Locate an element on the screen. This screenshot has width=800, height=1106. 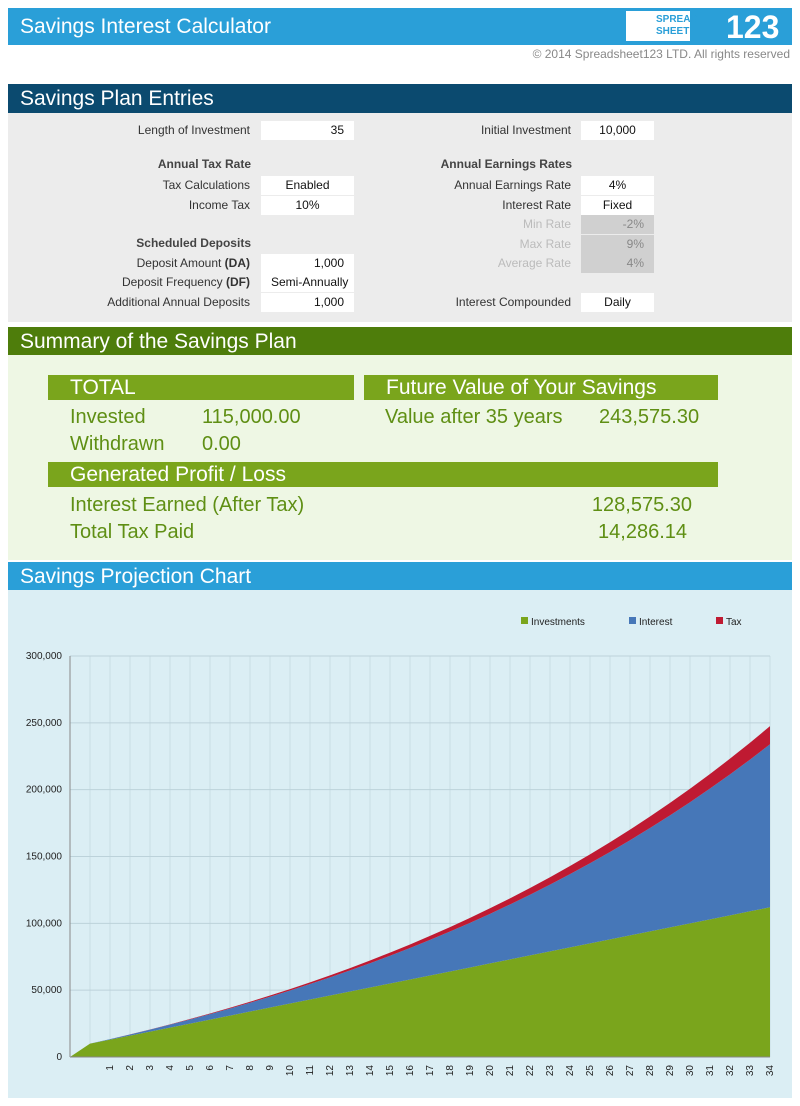
app-title: Savings Interest Calculator is located at coordinates (145, 26).